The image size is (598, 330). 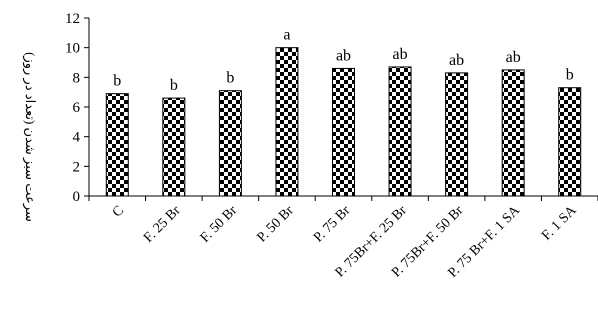 I want to click on y-tick-label: 10, so click(x=72, y=49).